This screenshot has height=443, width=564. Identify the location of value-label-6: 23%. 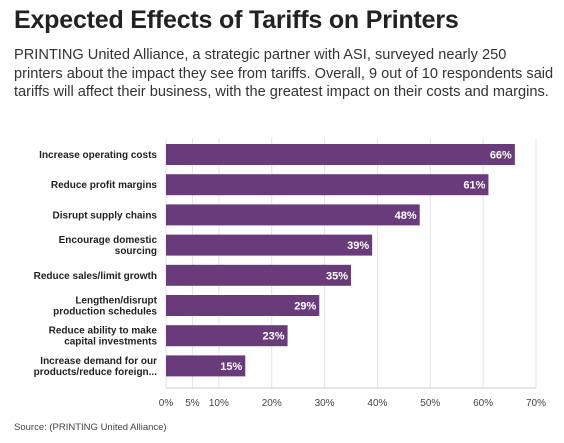
(274, 337).